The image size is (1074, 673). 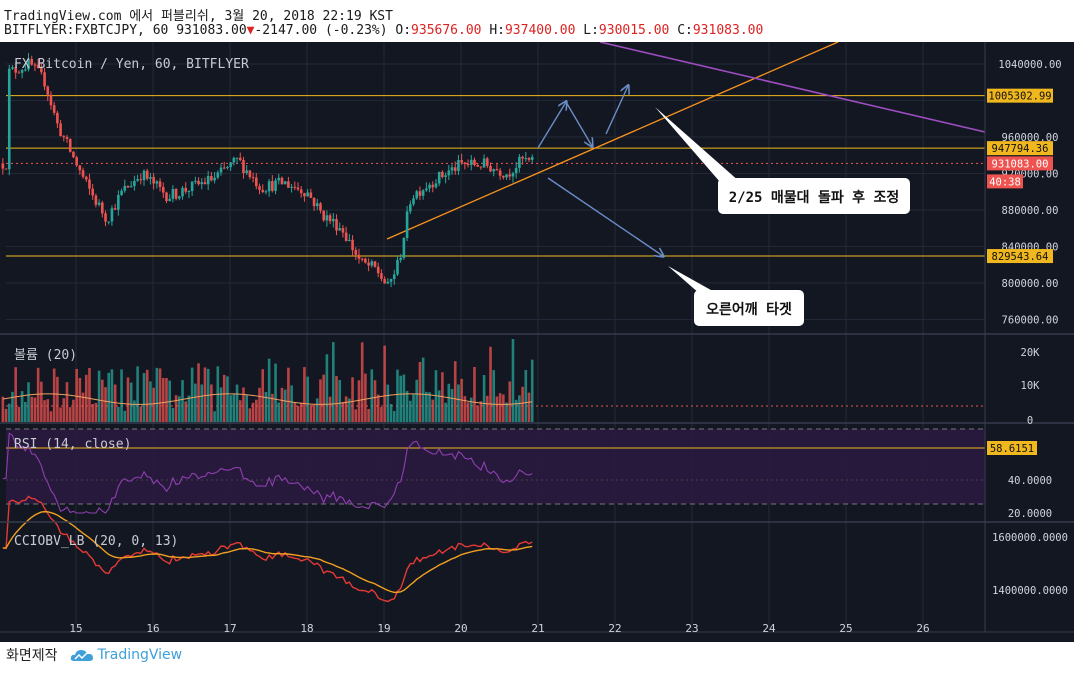 I want to click on rsi-band, so click(x=495, y=466).